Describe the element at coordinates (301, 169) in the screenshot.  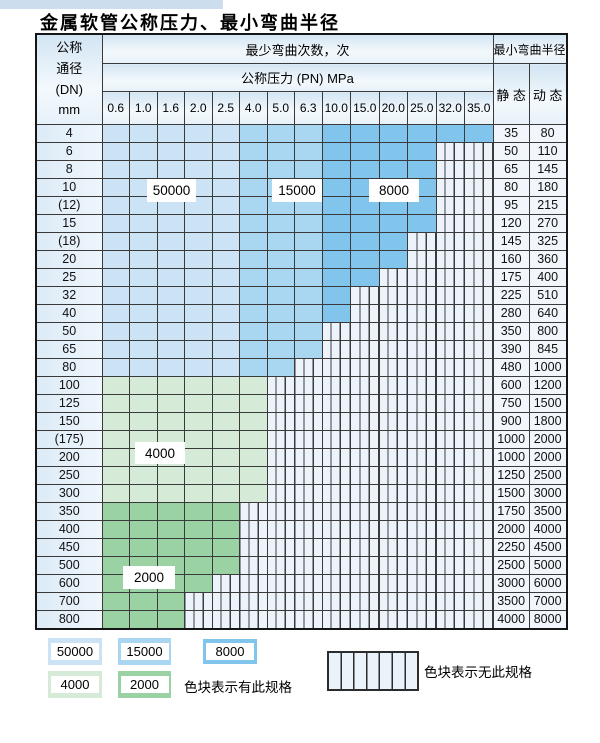
I see `table-row: 8 65 145` at that location.